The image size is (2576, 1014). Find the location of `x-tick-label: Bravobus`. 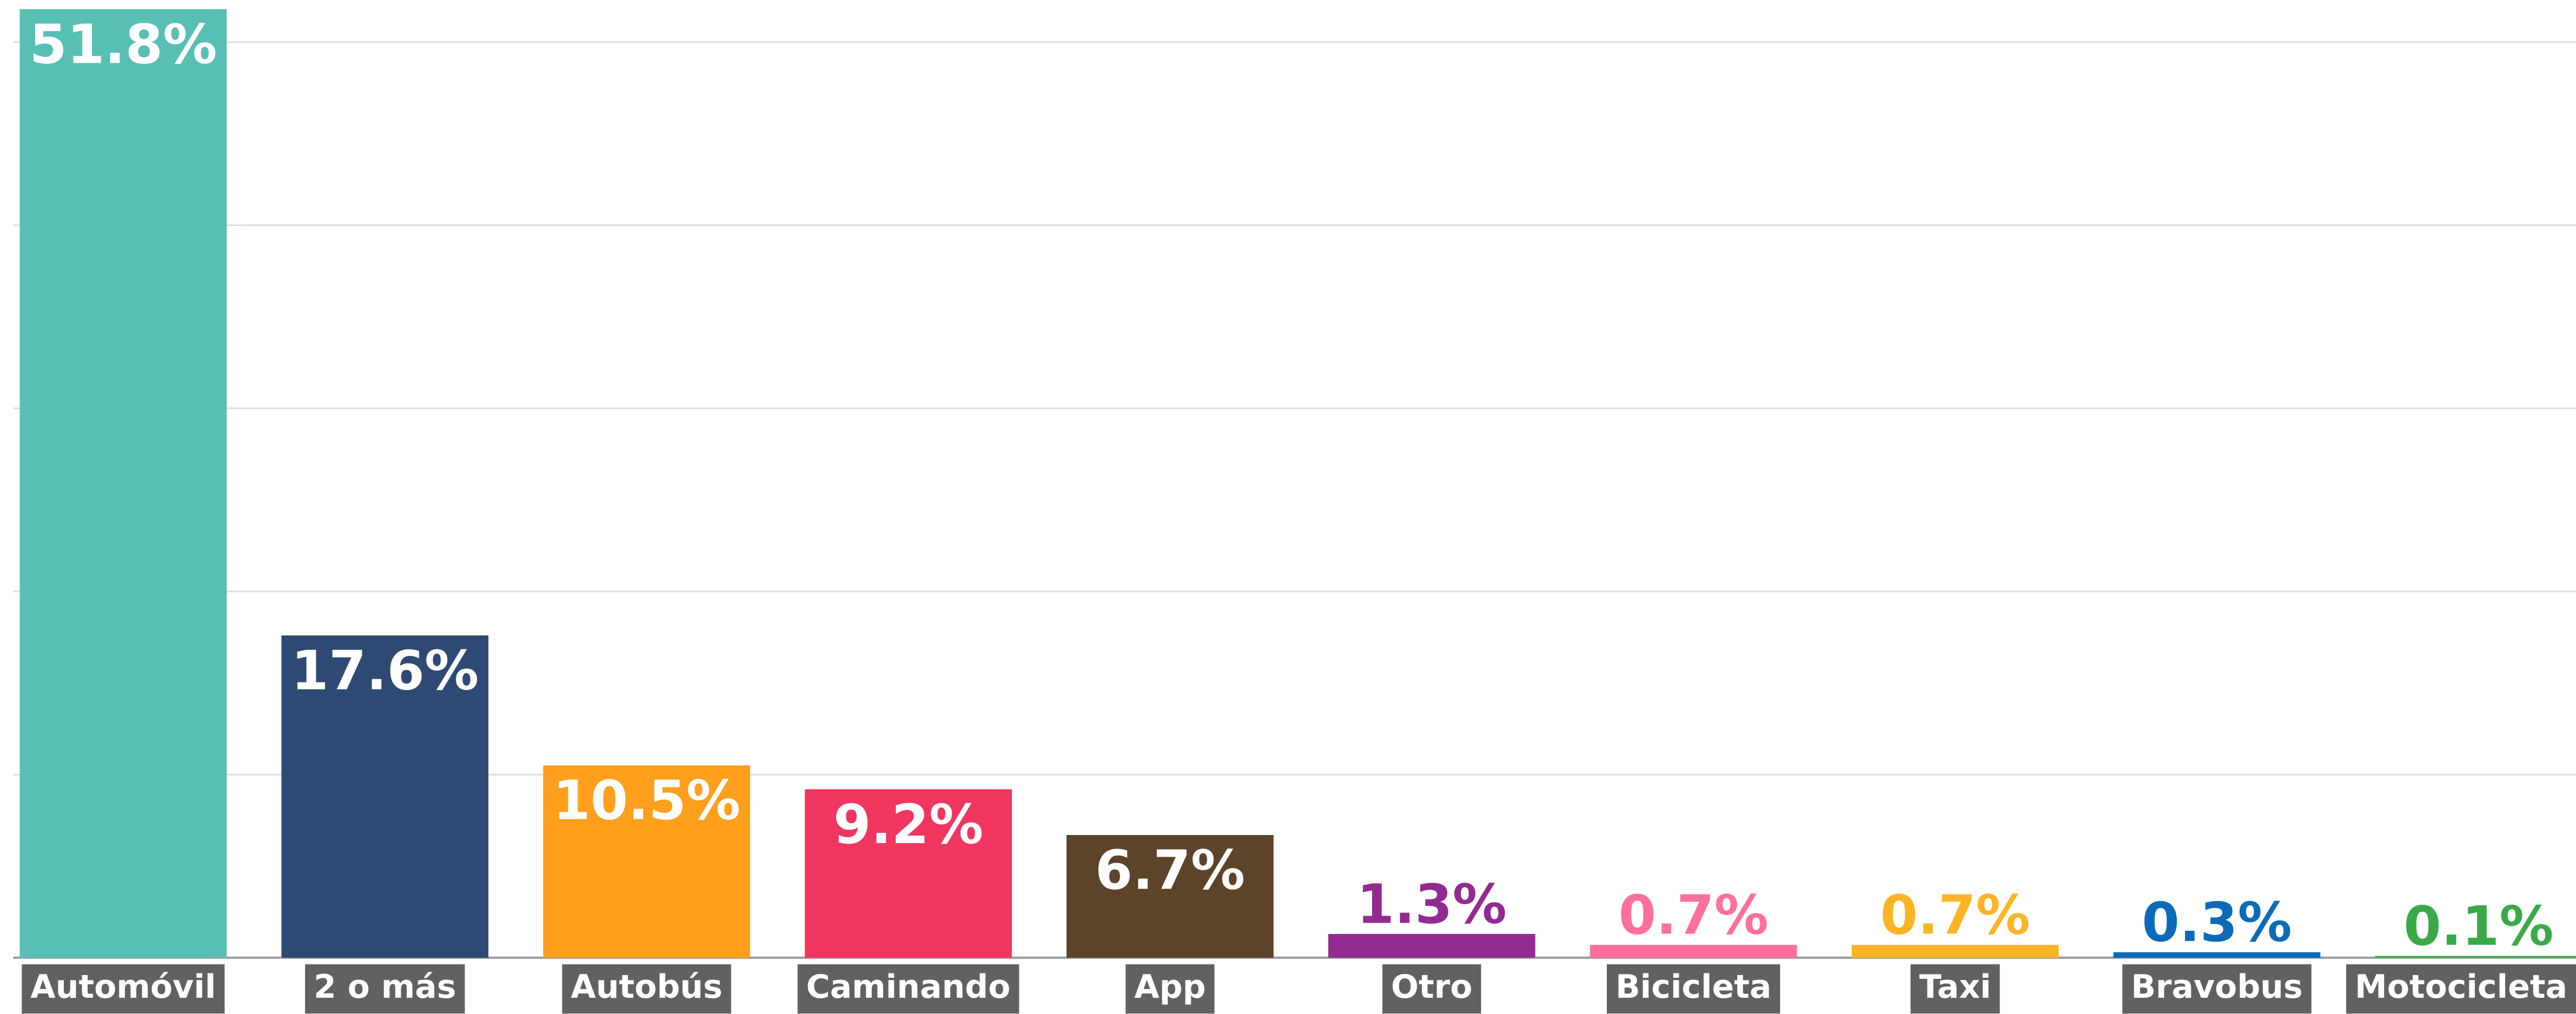

x-tick-label: Bravobus is located at coordinates (2217, 987).